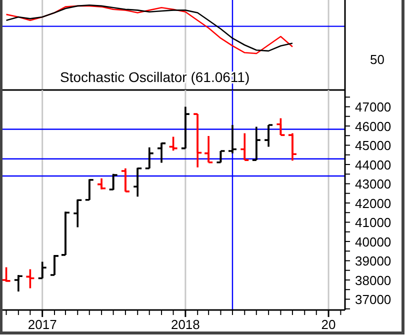  I want to click on y-tick-label: 44000, so click(373, 164).